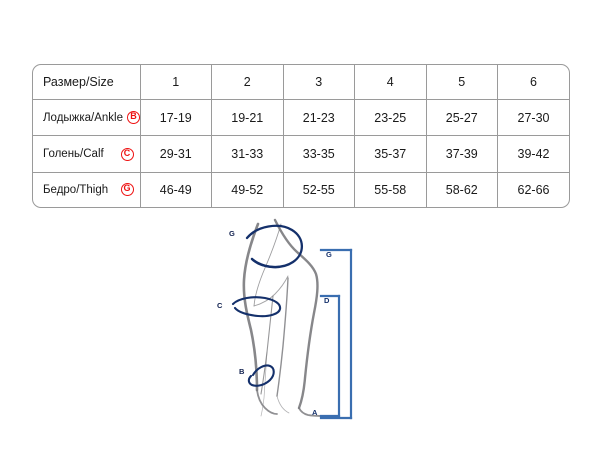 This screenshot has height=450, width=600. Describe the element at coordinates (390, 83) in the screenshot. I see `header-size-4: 4` at that location.